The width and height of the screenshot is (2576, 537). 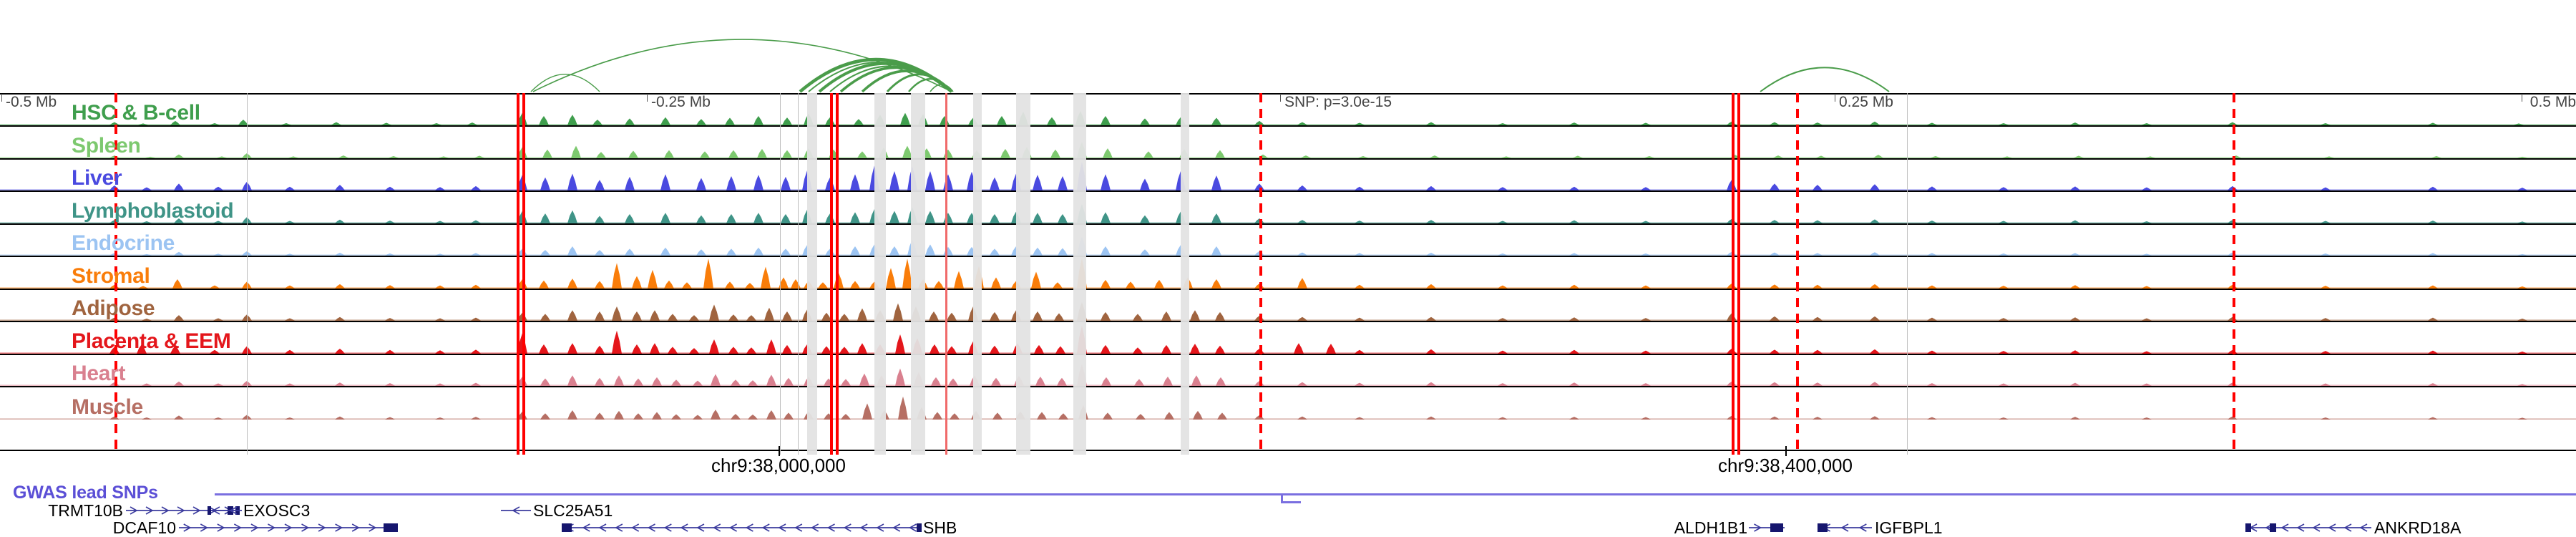 I want to click on coordinate-label: chr9:38,000,000, so click(x=778, y=465).